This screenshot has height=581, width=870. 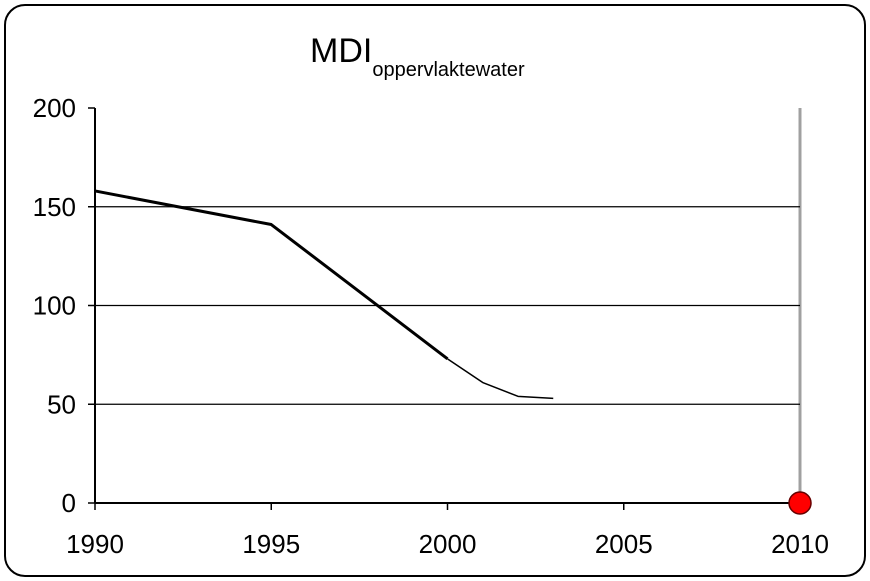 What do you see at coordinates (61, 404) in the screenshot?
I see `y-tick-label: 50` at bounding box center [61, 404].